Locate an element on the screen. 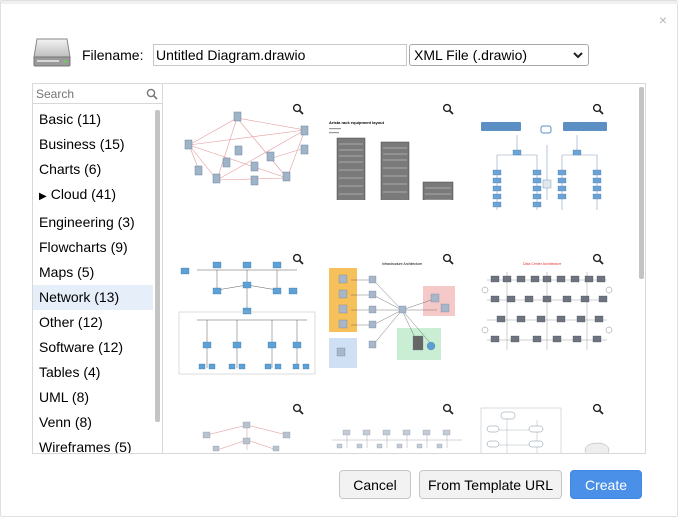 Image resolution: width=678 pixels, height=517 pixels. category-network: Network (13) is located at coordinates (93, 297).